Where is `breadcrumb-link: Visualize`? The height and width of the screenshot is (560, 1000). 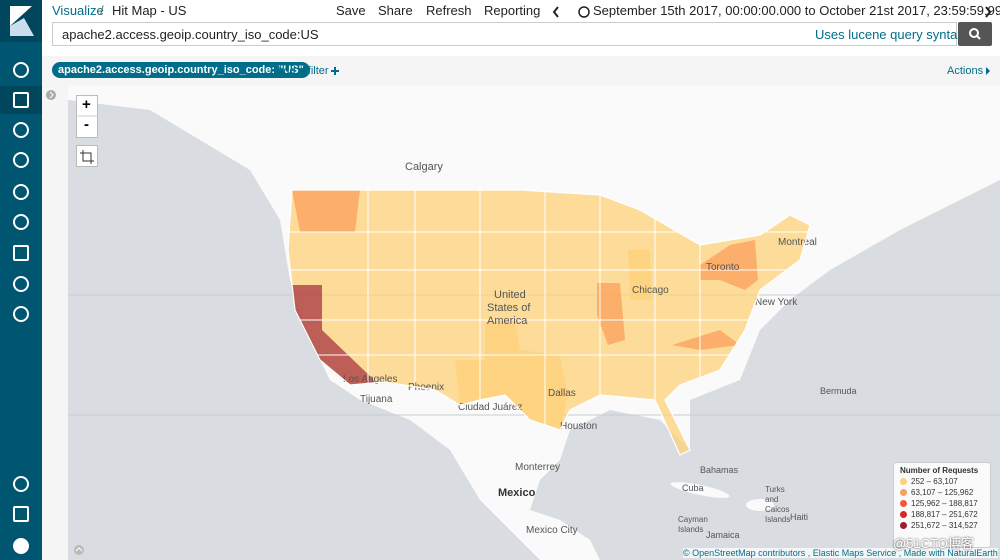 breadcrumb-link: Visualize is located at coordinates (78, 10).